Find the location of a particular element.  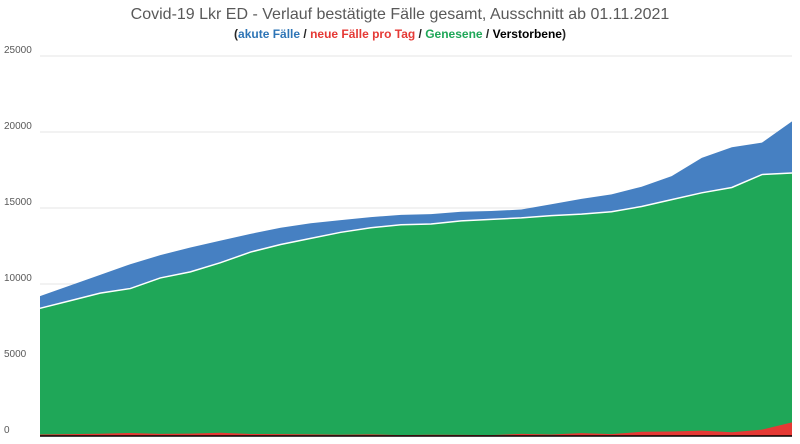

y-tick-label: 5000 is located at coordinates (15, 354).